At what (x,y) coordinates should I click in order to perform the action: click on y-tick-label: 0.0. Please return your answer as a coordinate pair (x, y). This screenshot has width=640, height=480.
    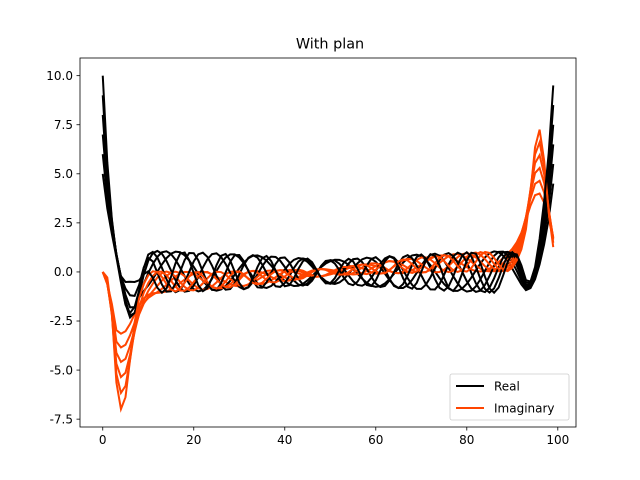
    Looking at the image, I should click on (63, 272).